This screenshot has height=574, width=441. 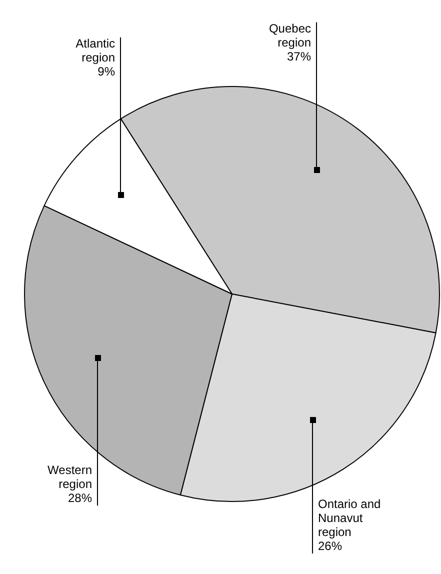 What do you see at coordinates (107, 71) in the screenshot?
I see `data-label: 9%` at bounding box center [107, 71].